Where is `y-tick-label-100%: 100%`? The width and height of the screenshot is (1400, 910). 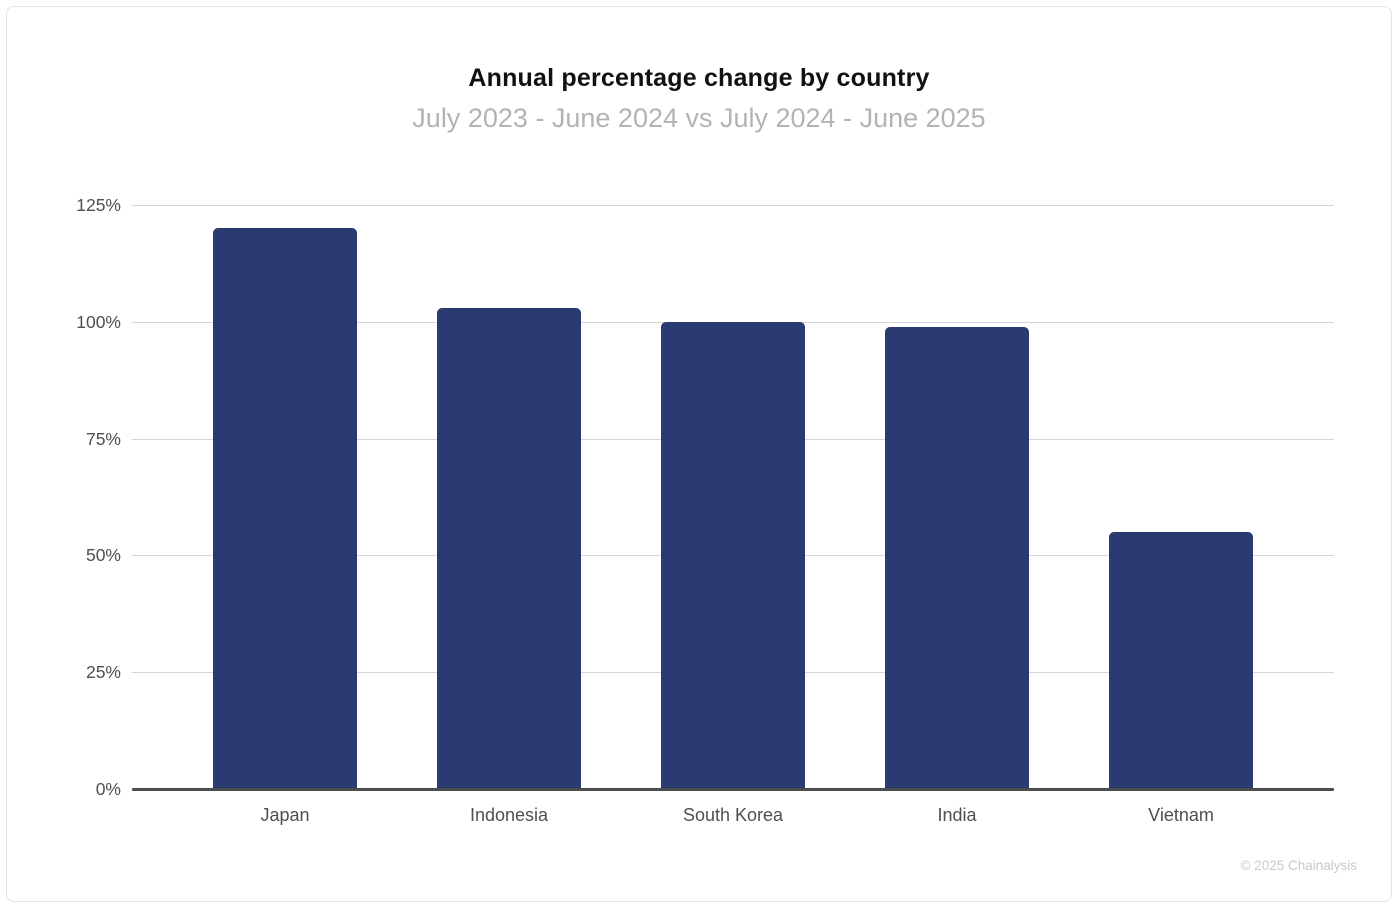 y-tick-label-100%: 100% is located at coordinates (98, 322).